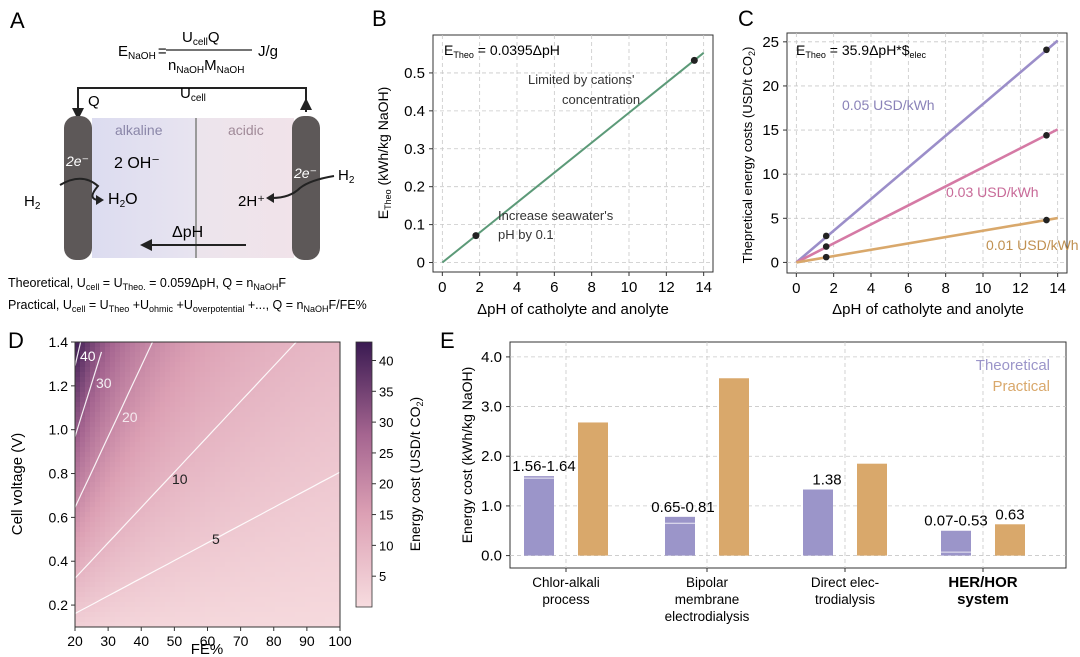 This screenshot has width=1080, height=657. I want to click on formula-eq: =, so click(162, 51).